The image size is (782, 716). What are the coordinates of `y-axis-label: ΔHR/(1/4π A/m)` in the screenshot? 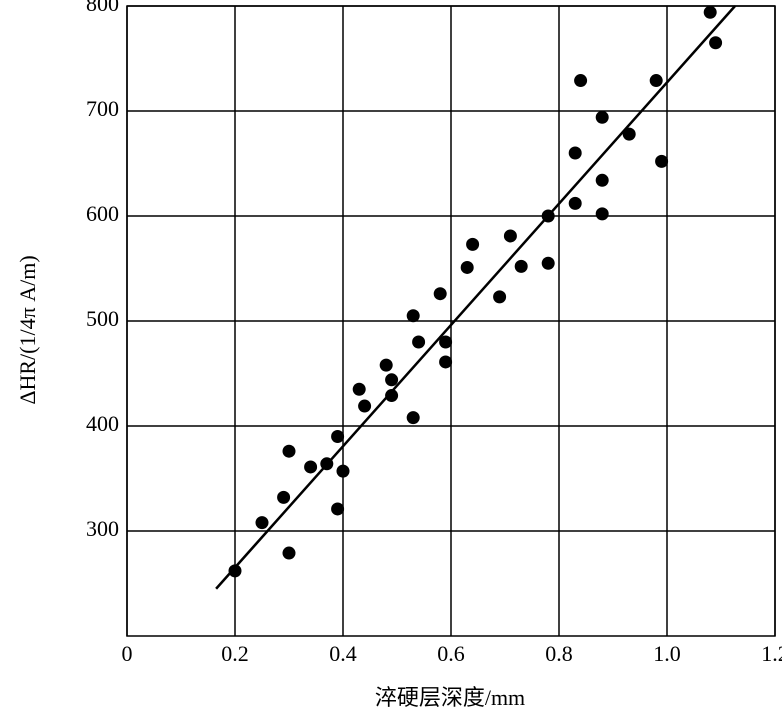 It's located at (27, 329).